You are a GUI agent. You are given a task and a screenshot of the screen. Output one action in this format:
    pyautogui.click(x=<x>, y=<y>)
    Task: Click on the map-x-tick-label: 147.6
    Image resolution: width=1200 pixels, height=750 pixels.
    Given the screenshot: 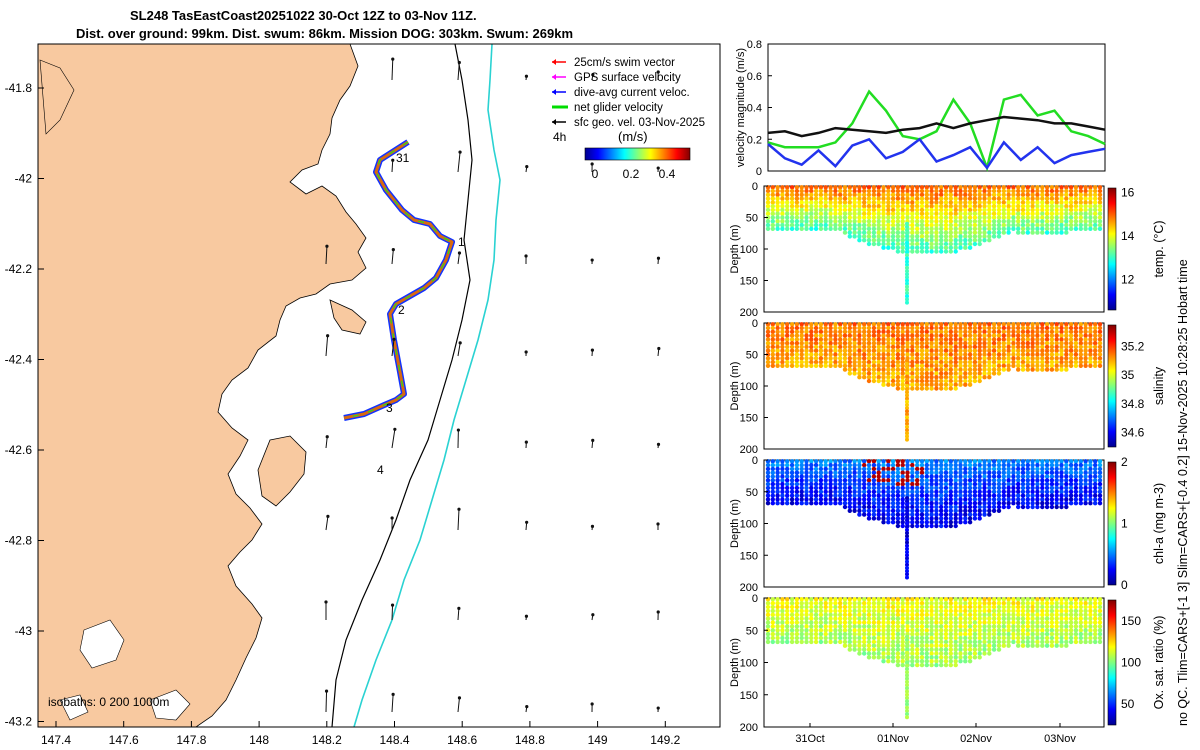 What is the action you would take?
    pyautogui.click(x=124, y=740)
    